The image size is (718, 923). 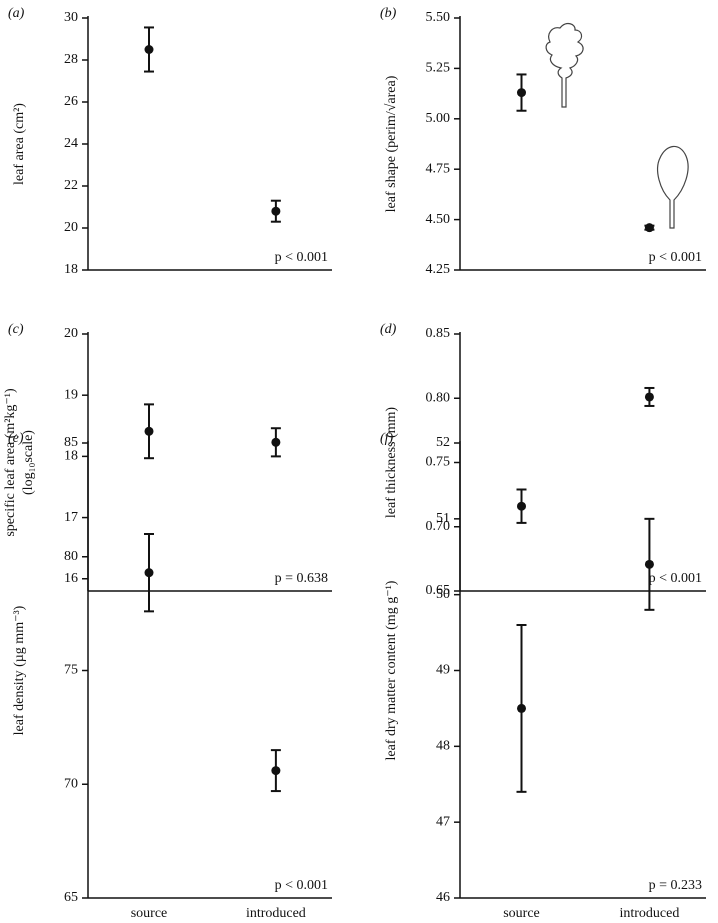 What do you see at coordinates (388, 13) in the screenshot?
I see `panel-label: (b)` at bounding box center [388, 13].